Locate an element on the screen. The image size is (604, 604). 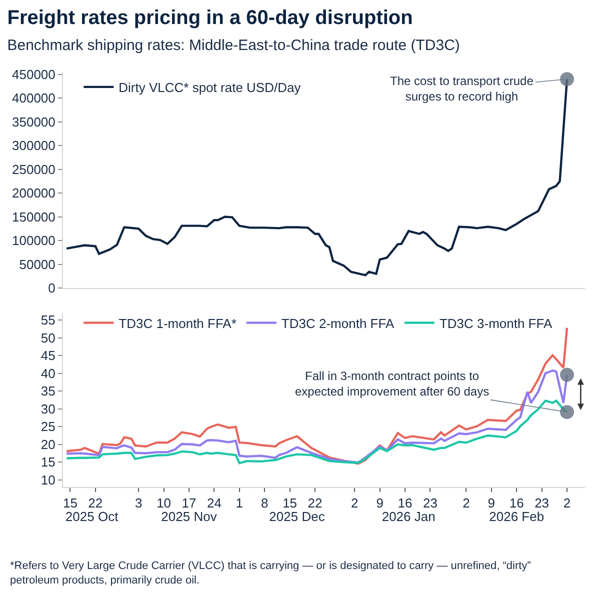
y-tick-label: 40 is located at coordinates (48, 373).